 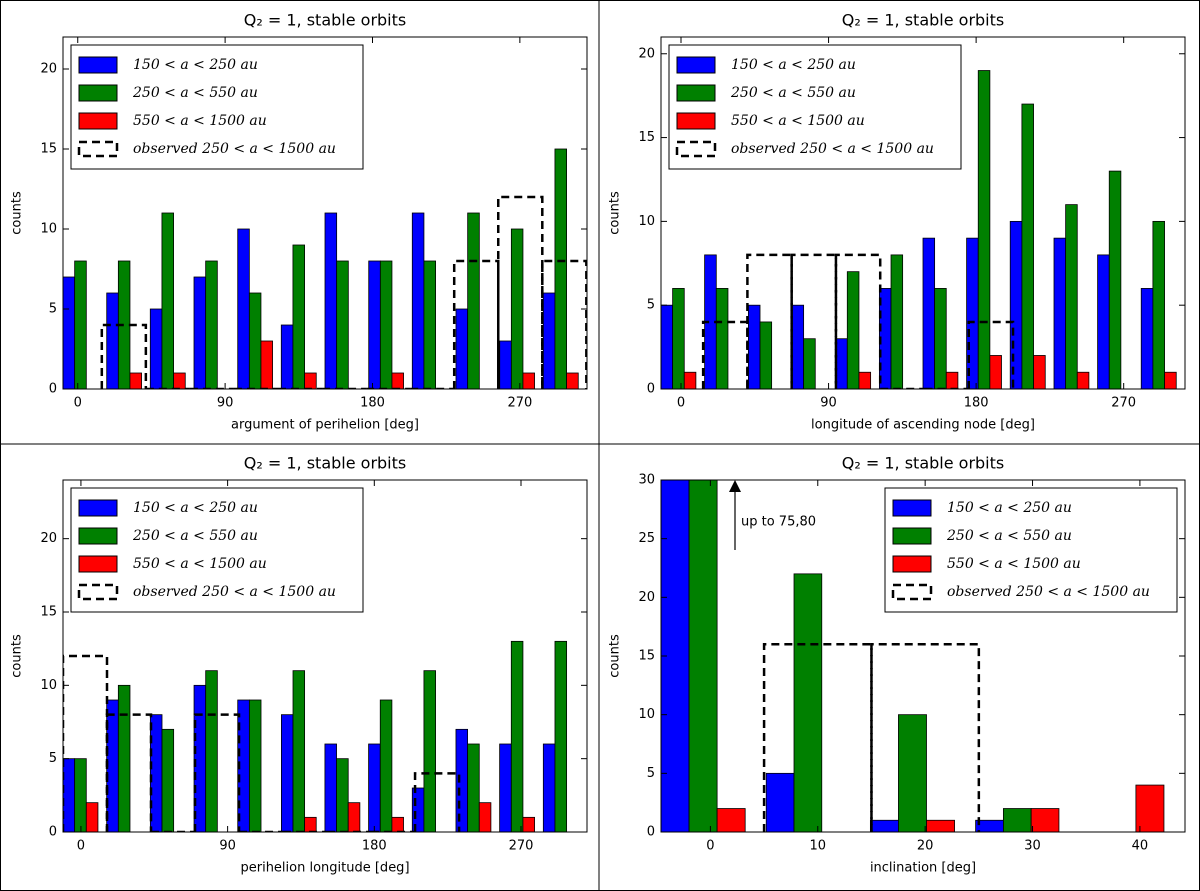 What do you see at coordinates (976, 403) in the screenshot?
I see `x-tick-label: 180` at bounding box center [976, 403].